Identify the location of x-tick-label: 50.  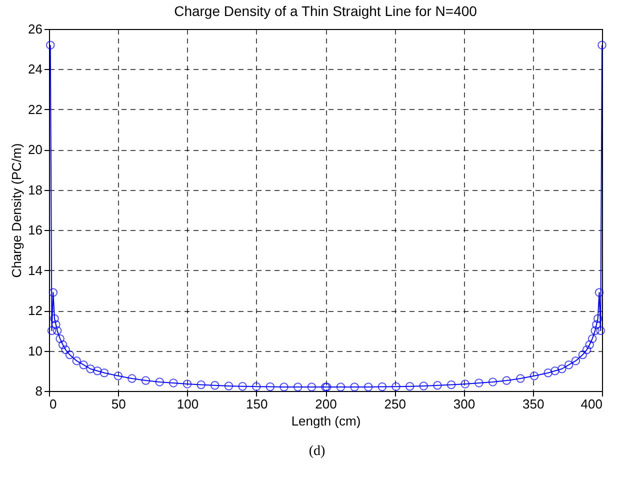
(118, 404).